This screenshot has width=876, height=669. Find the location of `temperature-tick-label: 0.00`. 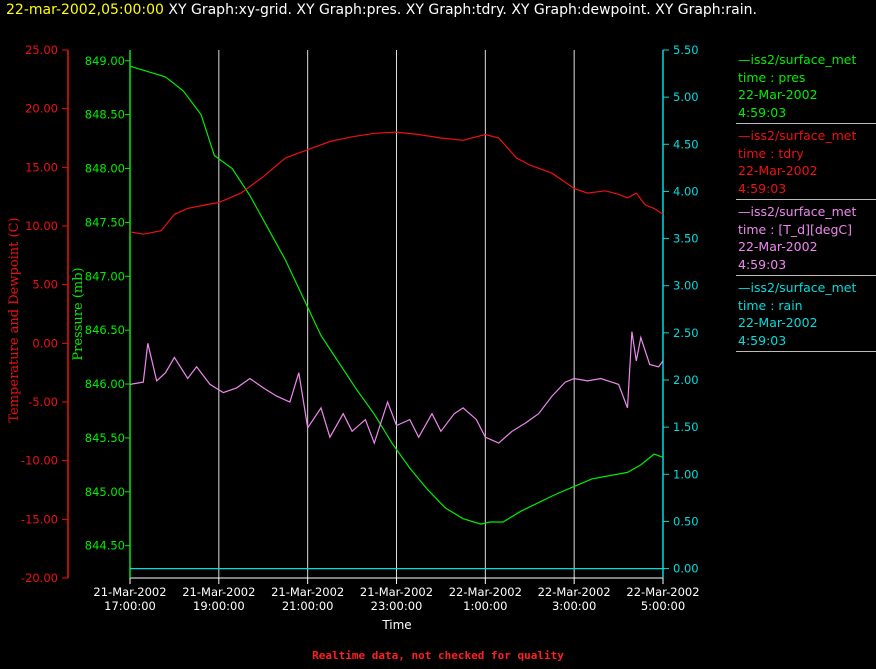

temperature-tick-label: 0.00 is located at coordinates (45, 343).